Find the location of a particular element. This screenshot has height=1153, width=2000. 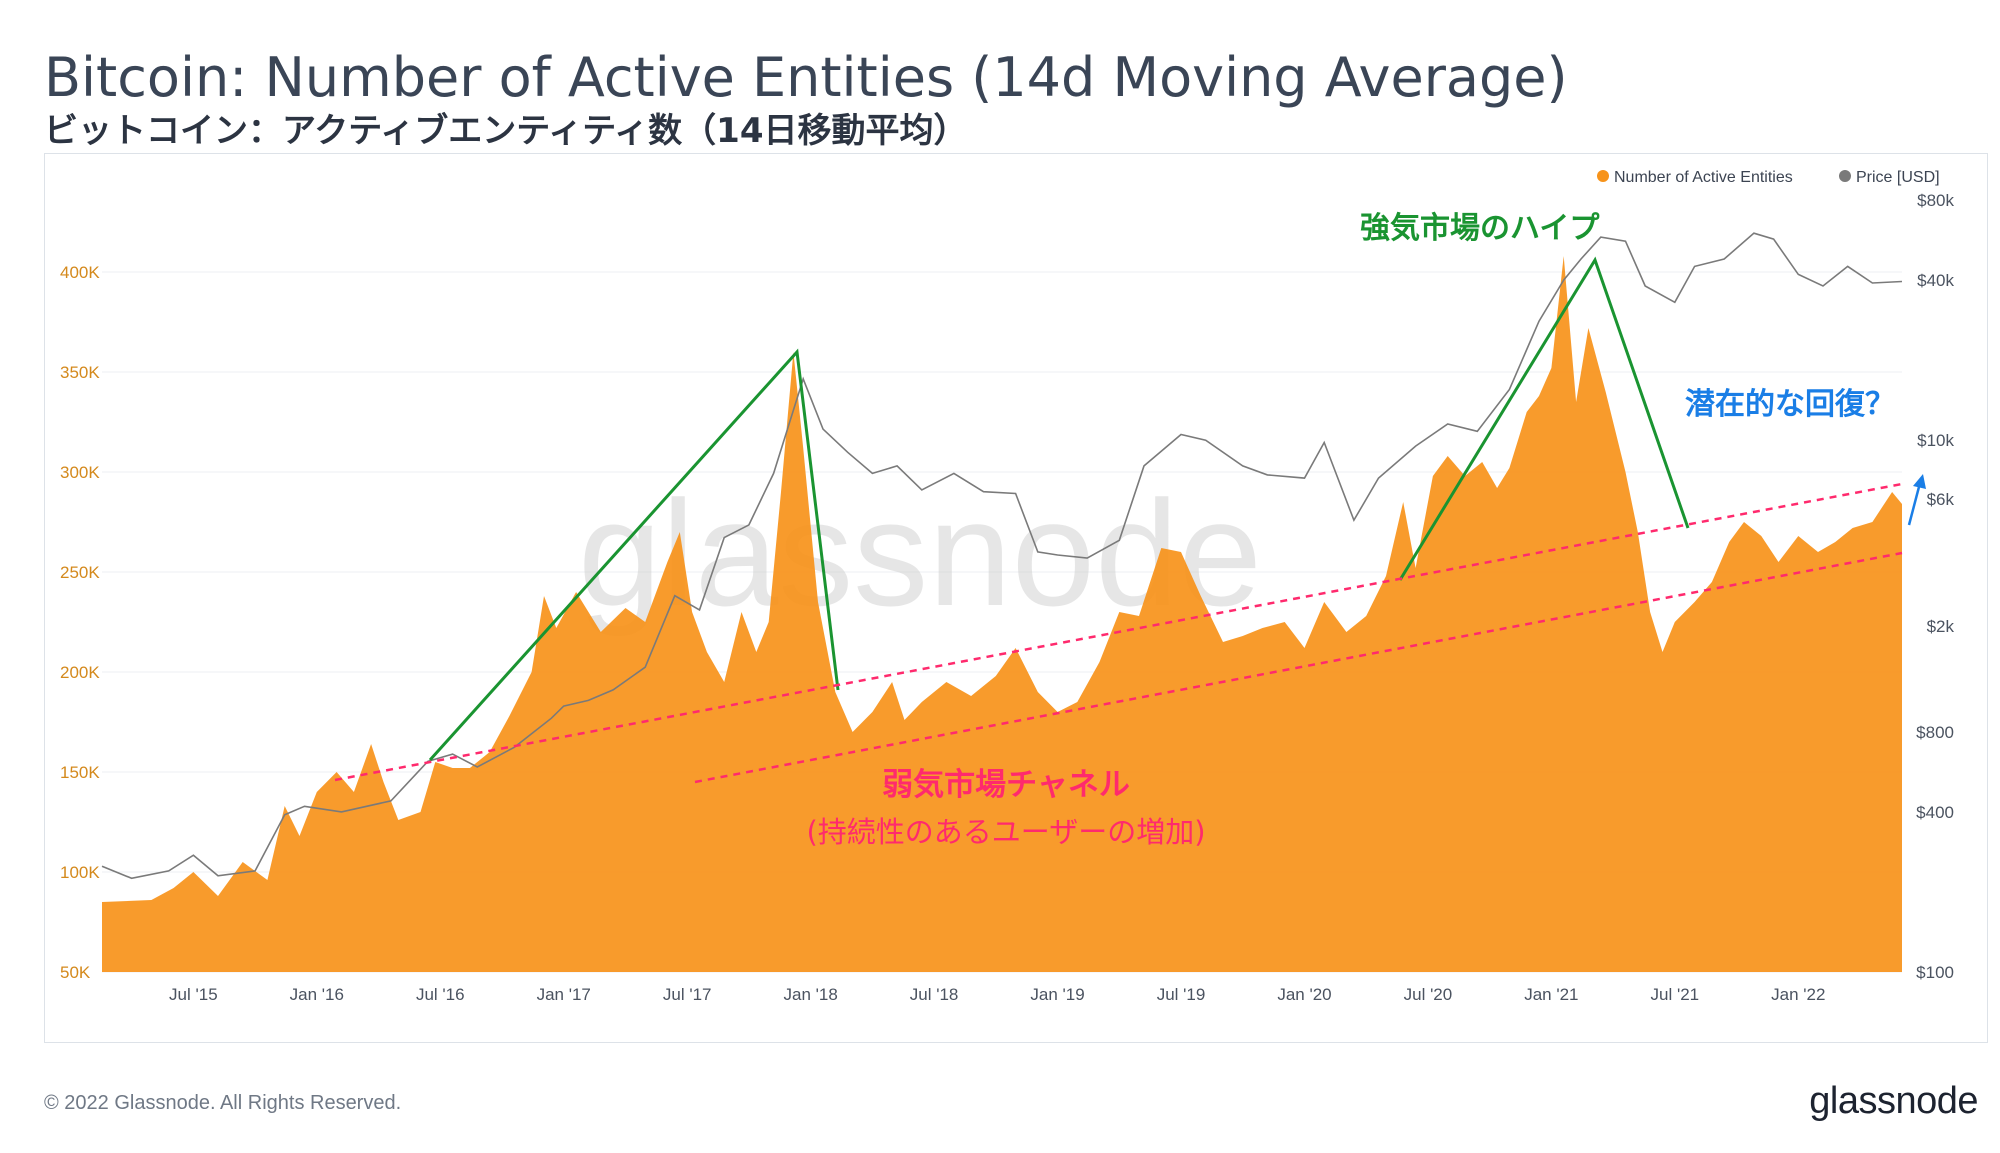

bull-trend-line-2021 is located at coordinates (1544, 418).